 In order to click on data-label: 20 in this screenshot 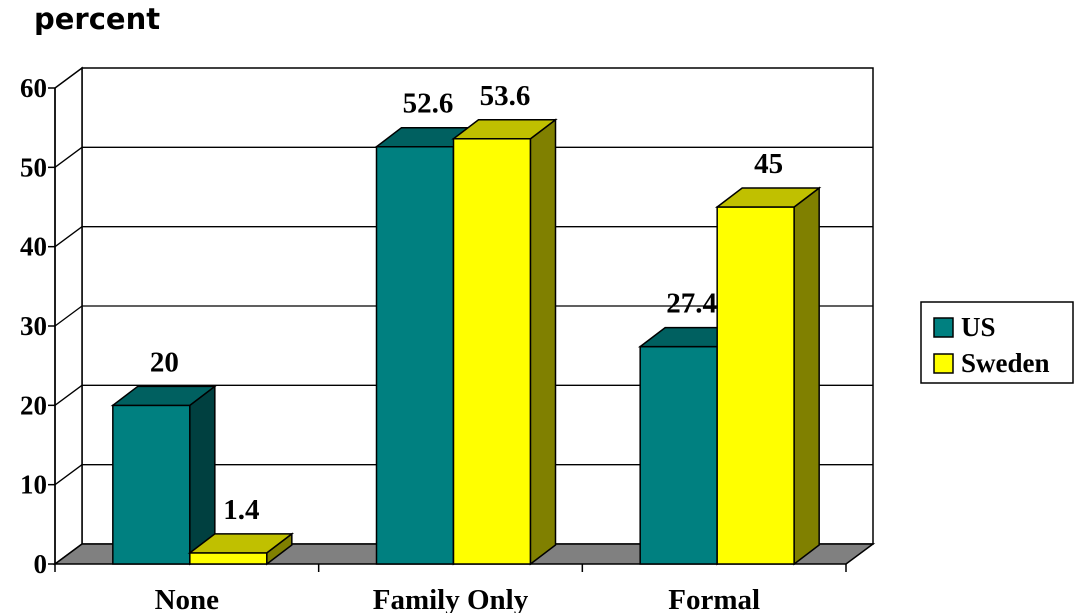, I will do `click(164, 362)`.